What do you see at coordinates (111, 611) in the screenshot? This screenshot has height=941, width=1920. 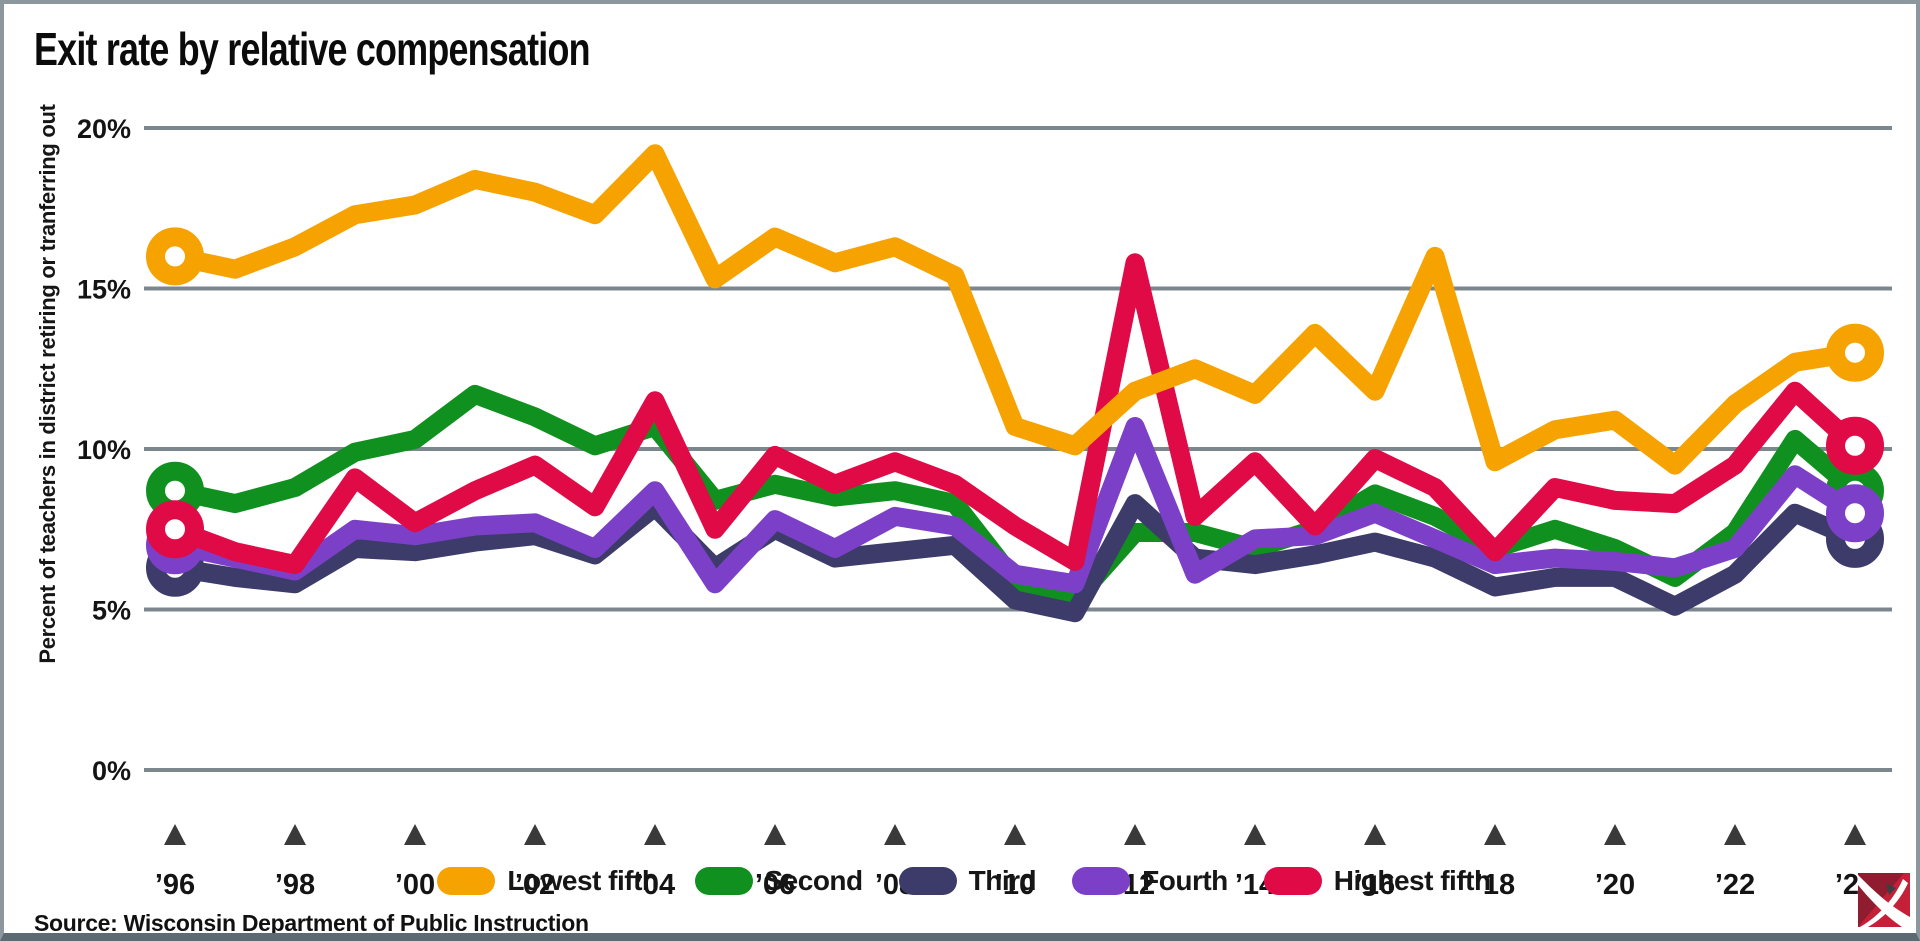 I see `y-tick-label-5%: 5%` at bounding box center [111, 611].